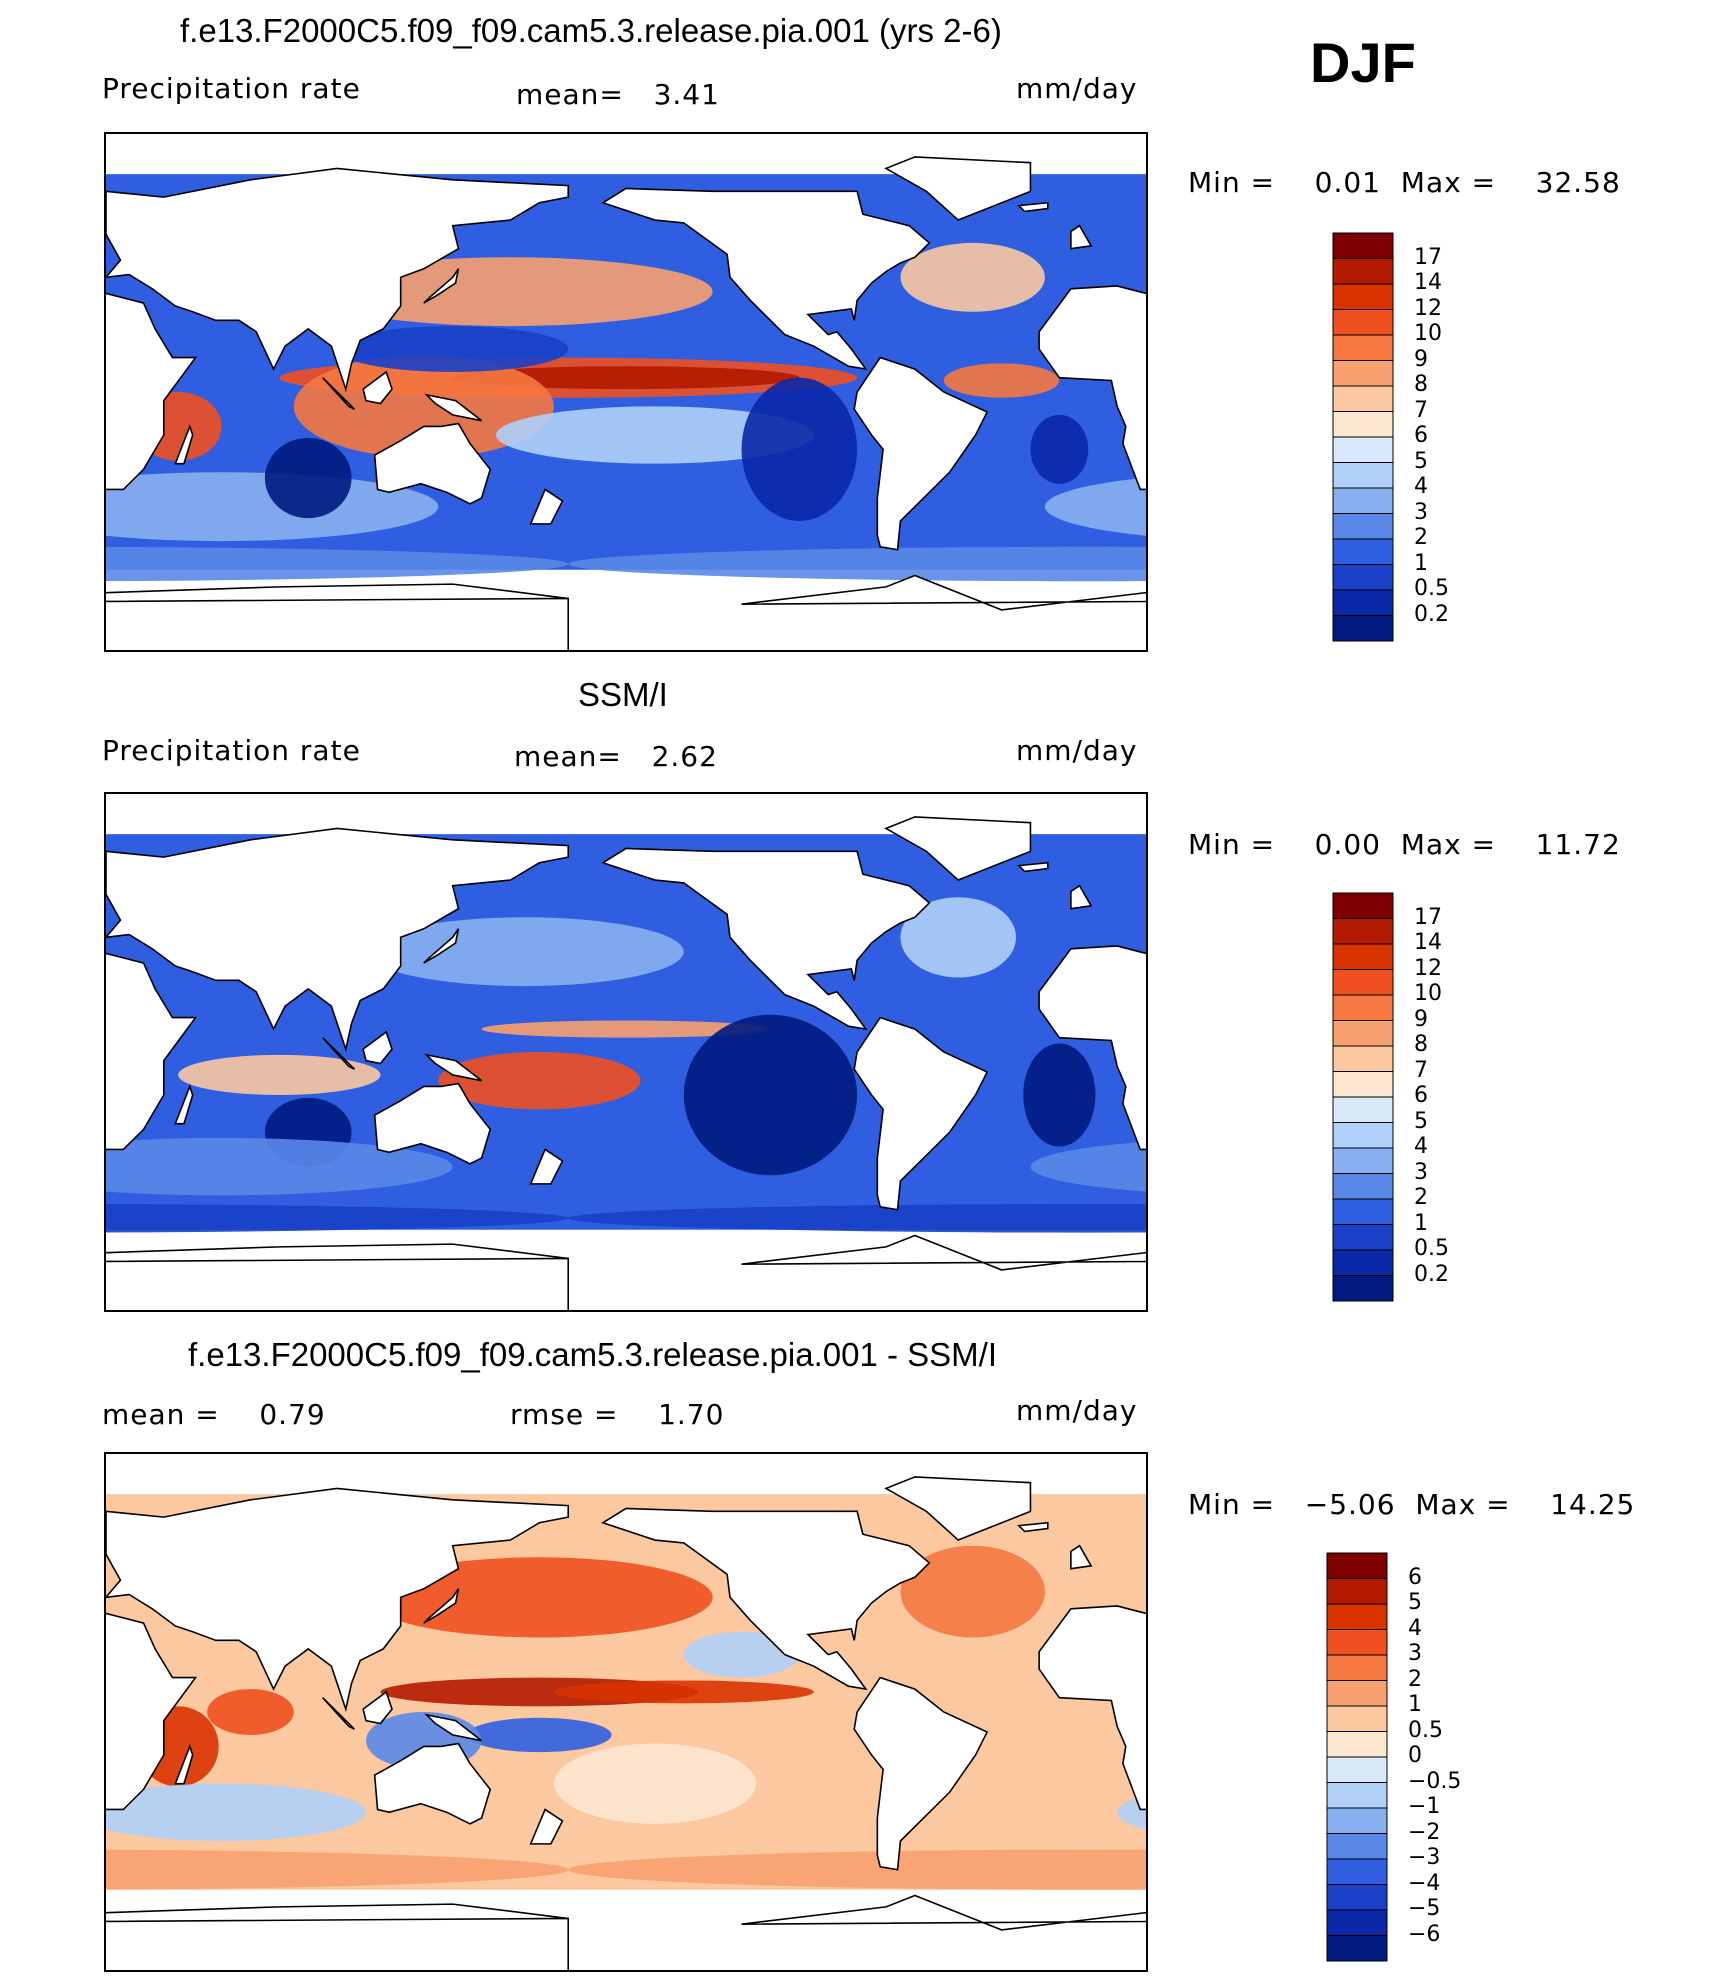 This screenshot has height=1979, width=1710. I want to click on colorbar-tick-label: 17, so click(1428, 257).